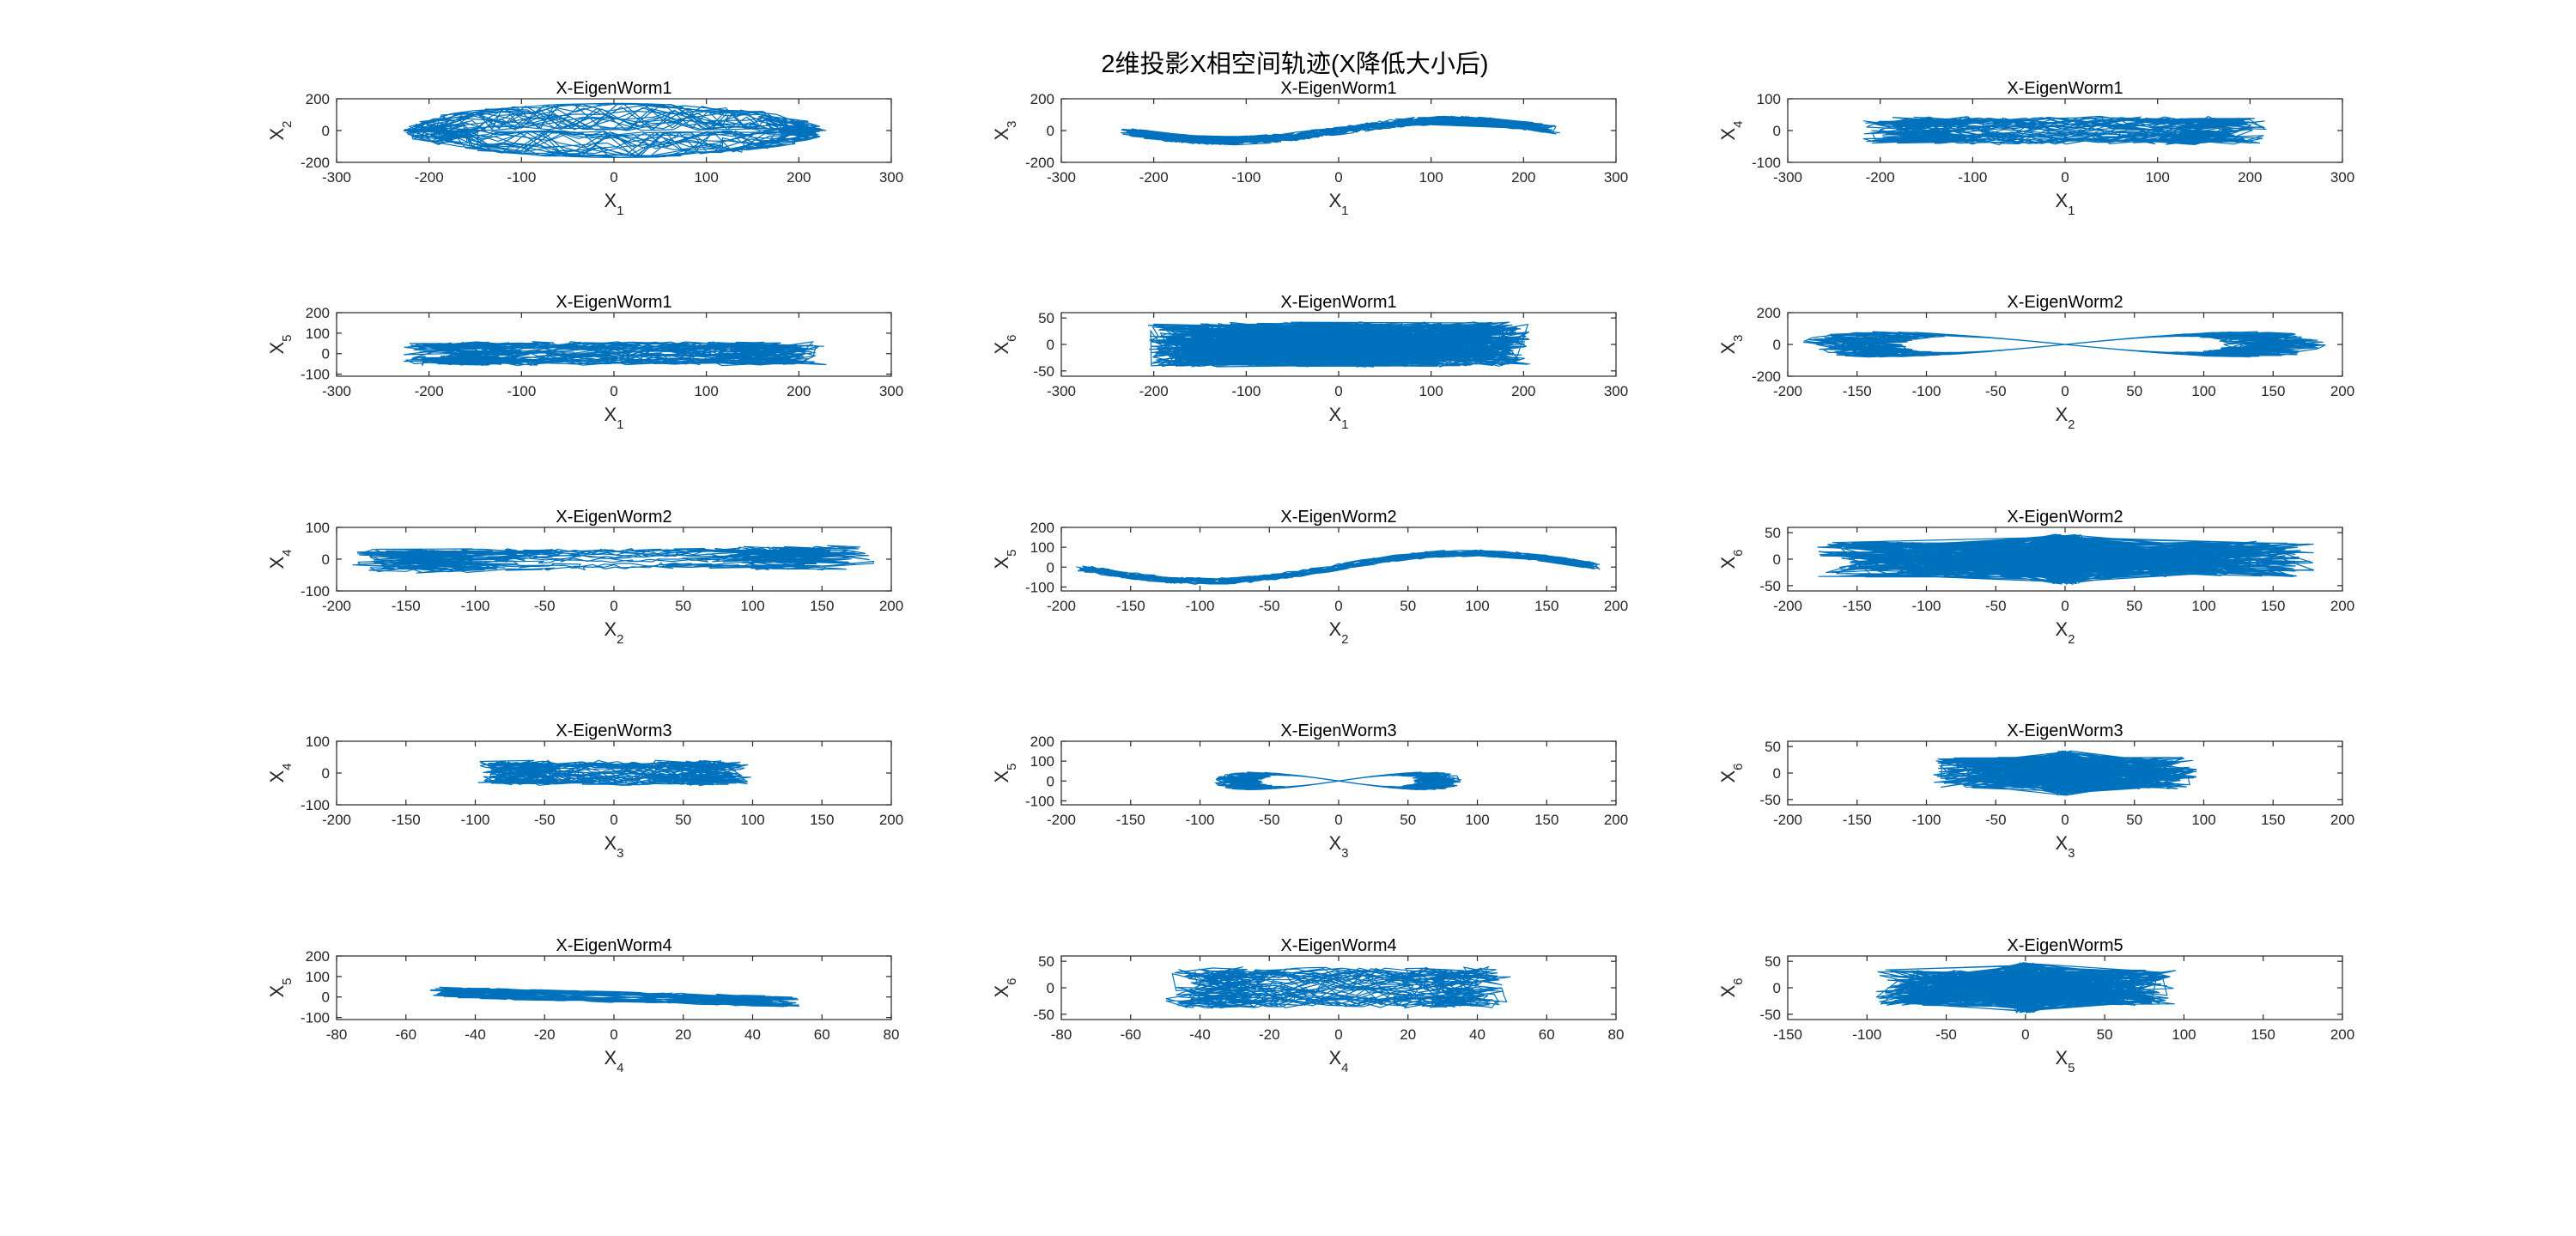 The height and width of the screenshot is (1236, 2576). What do you see at coordinates (1345, 211) in the screenshot?
I see `x-axis-subscript: 1` at bounding box center [1345, 211].